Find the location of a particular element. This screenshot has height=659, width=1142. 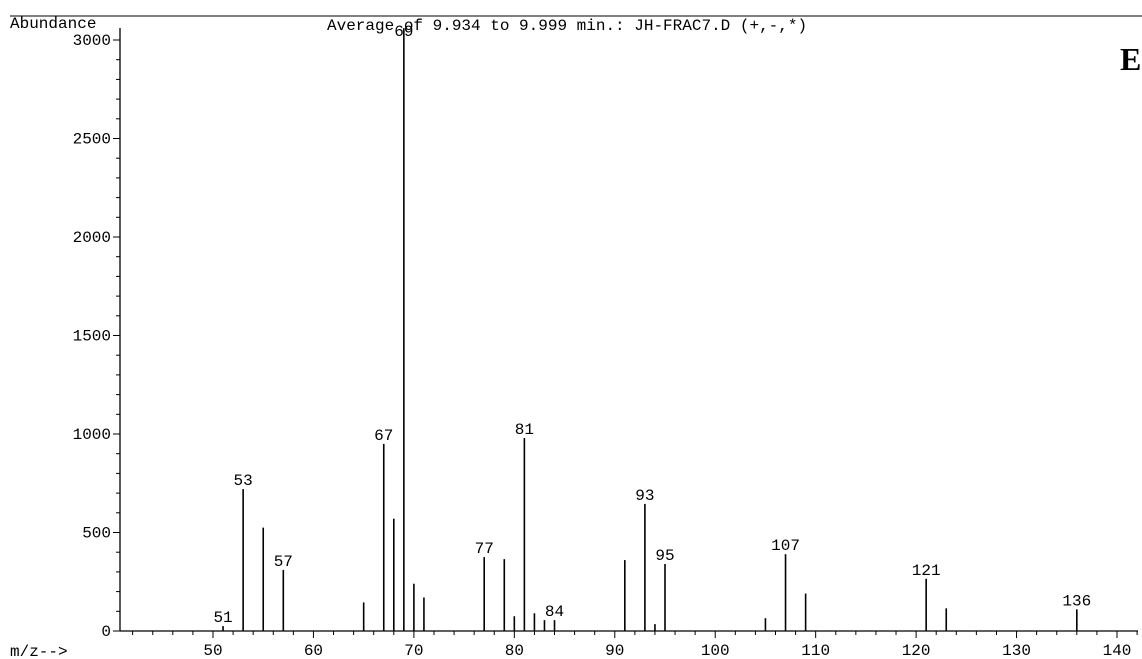

x-tick-label: 120 is located at coordinates (916, 650).